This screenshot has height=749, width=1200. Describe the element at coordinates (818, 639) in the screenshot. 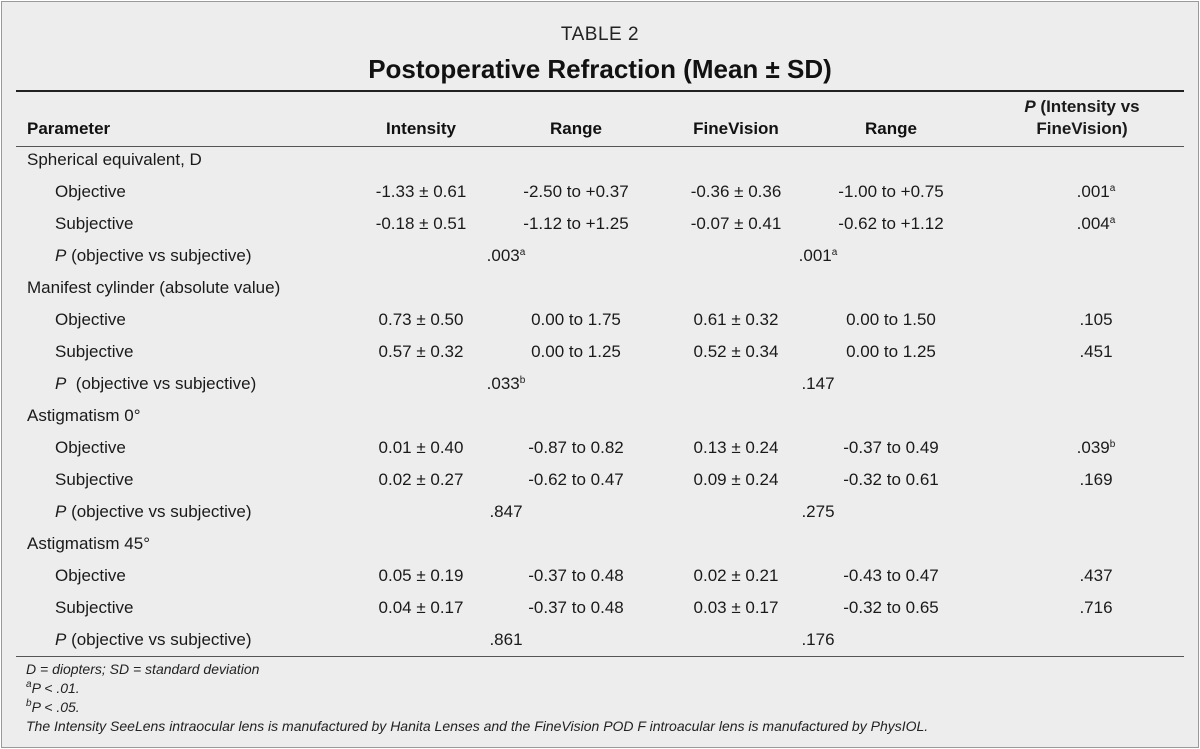

I see `finevision-p-value: .176` at that location.